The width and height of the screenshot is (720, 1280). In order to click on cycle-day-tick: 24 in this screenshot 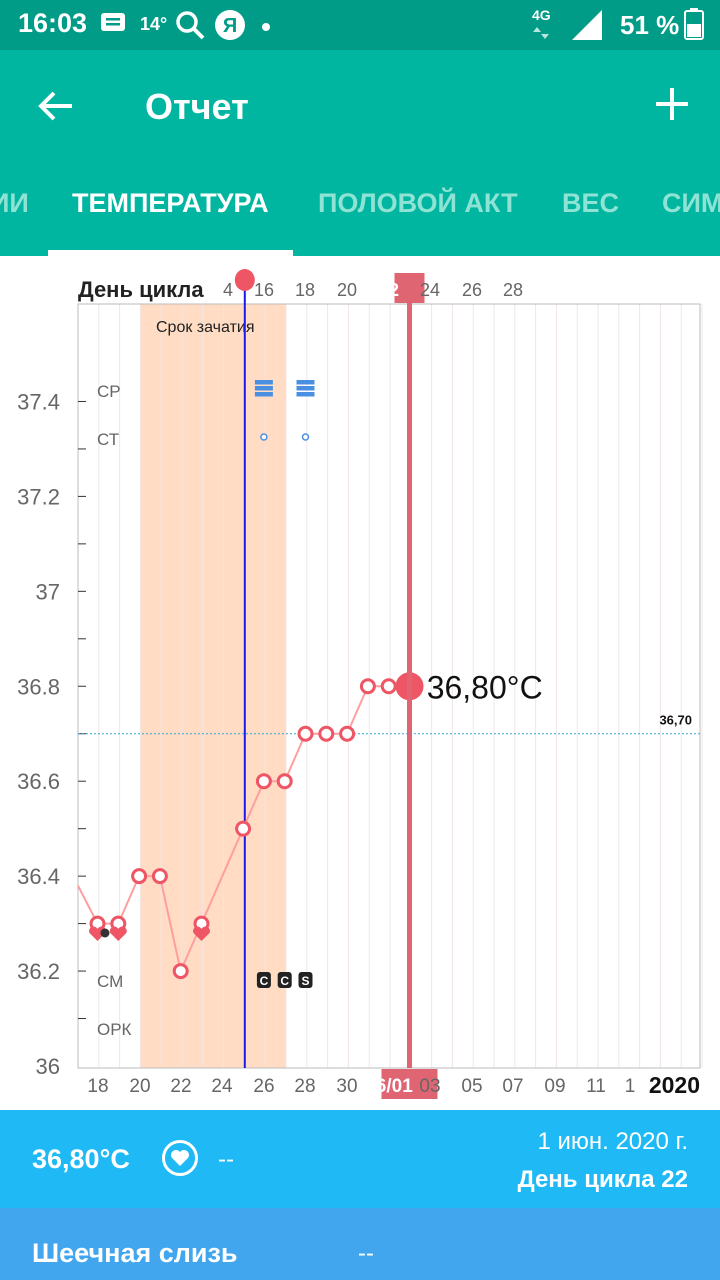, I will do `click(430, 290)`.